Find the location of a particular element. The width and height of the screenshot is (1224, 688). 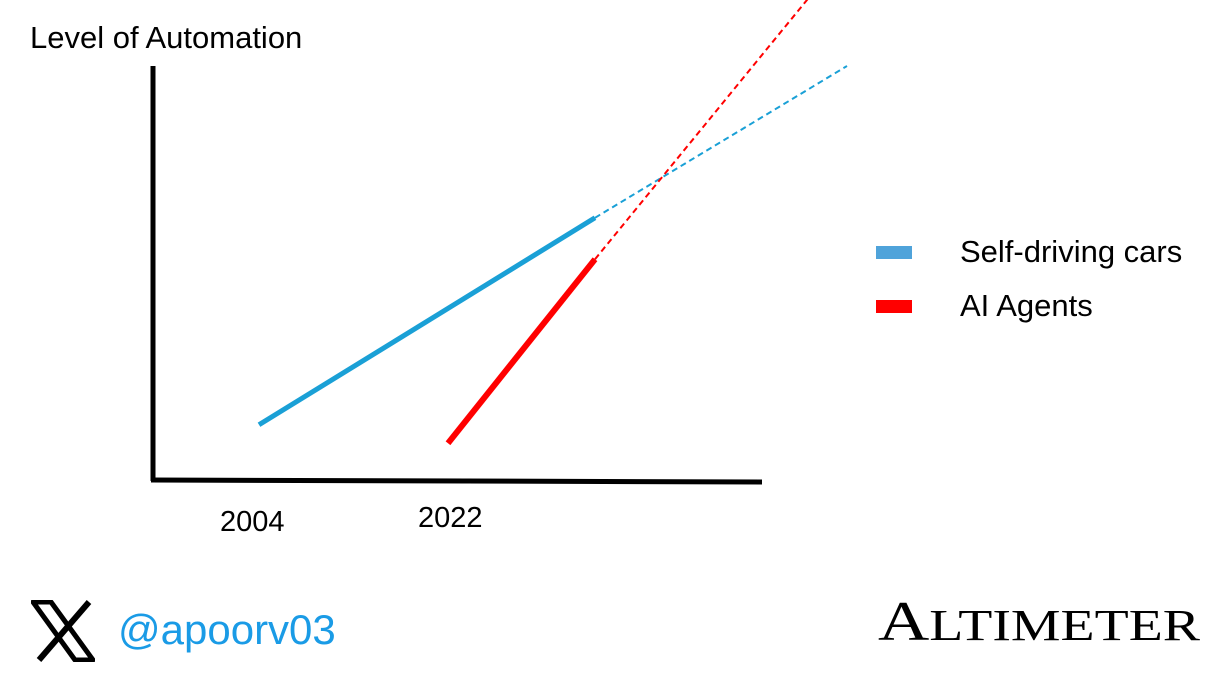

series-projection-self-driving-cars is located at coordinates (721, 142).